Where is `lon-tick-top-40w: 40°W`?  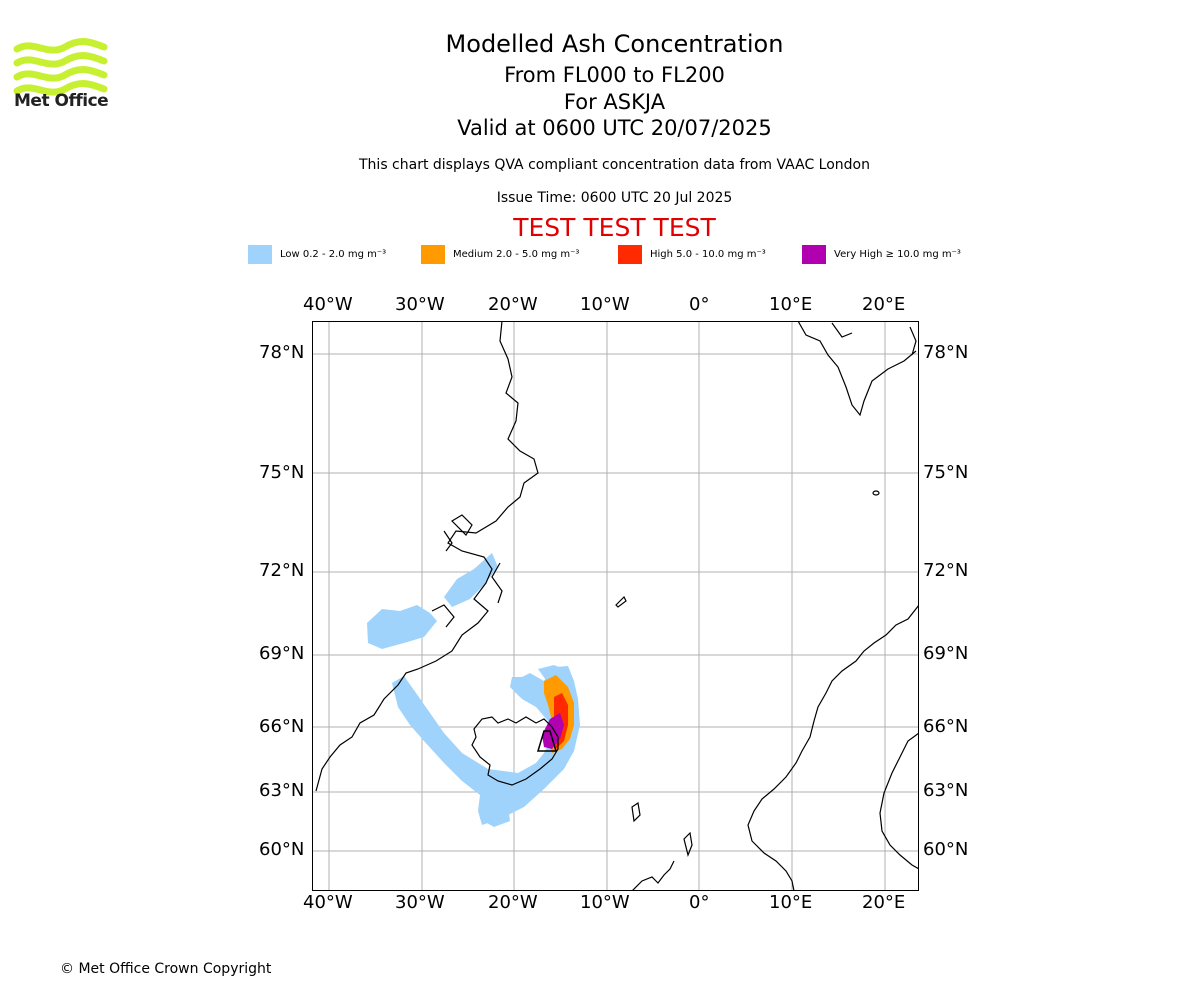
lon-tick-top-40w: 40°W is located at coordinates (328, 304).